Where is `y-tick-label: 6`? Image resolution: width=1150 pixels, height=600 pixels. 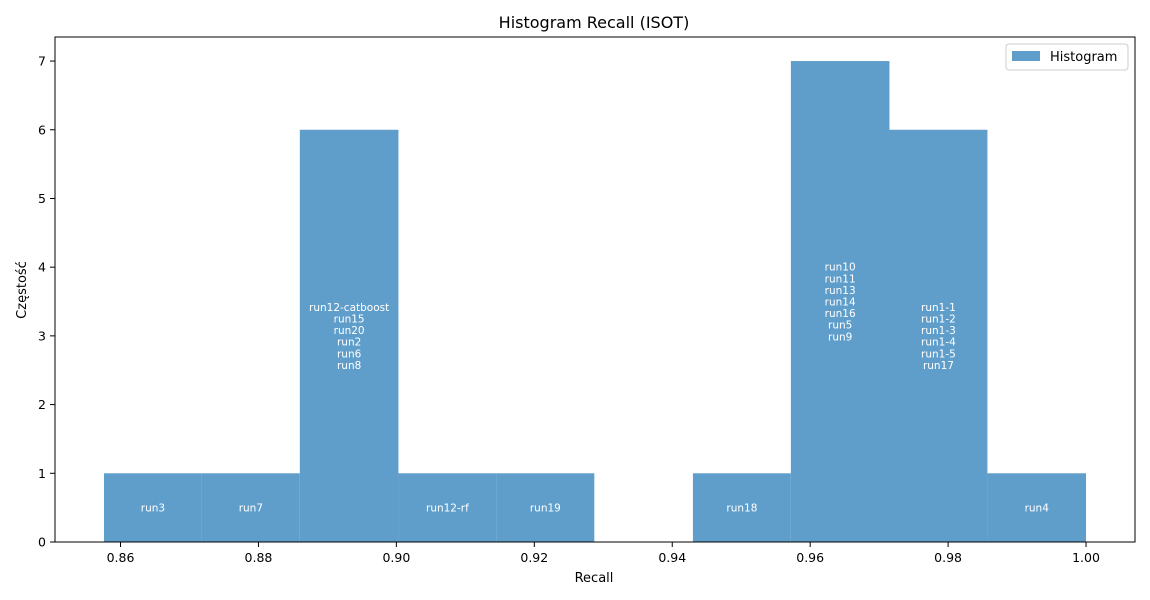
y-tick-label: 6 is located at coordinates (42, 129).